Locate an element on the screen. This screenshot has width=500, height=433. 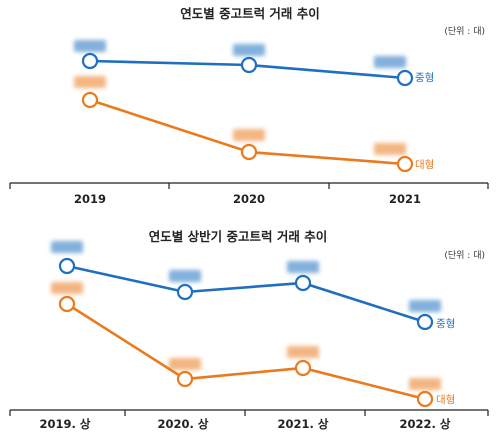
chart-2-tick-marks is located at coordinates (249, 413).